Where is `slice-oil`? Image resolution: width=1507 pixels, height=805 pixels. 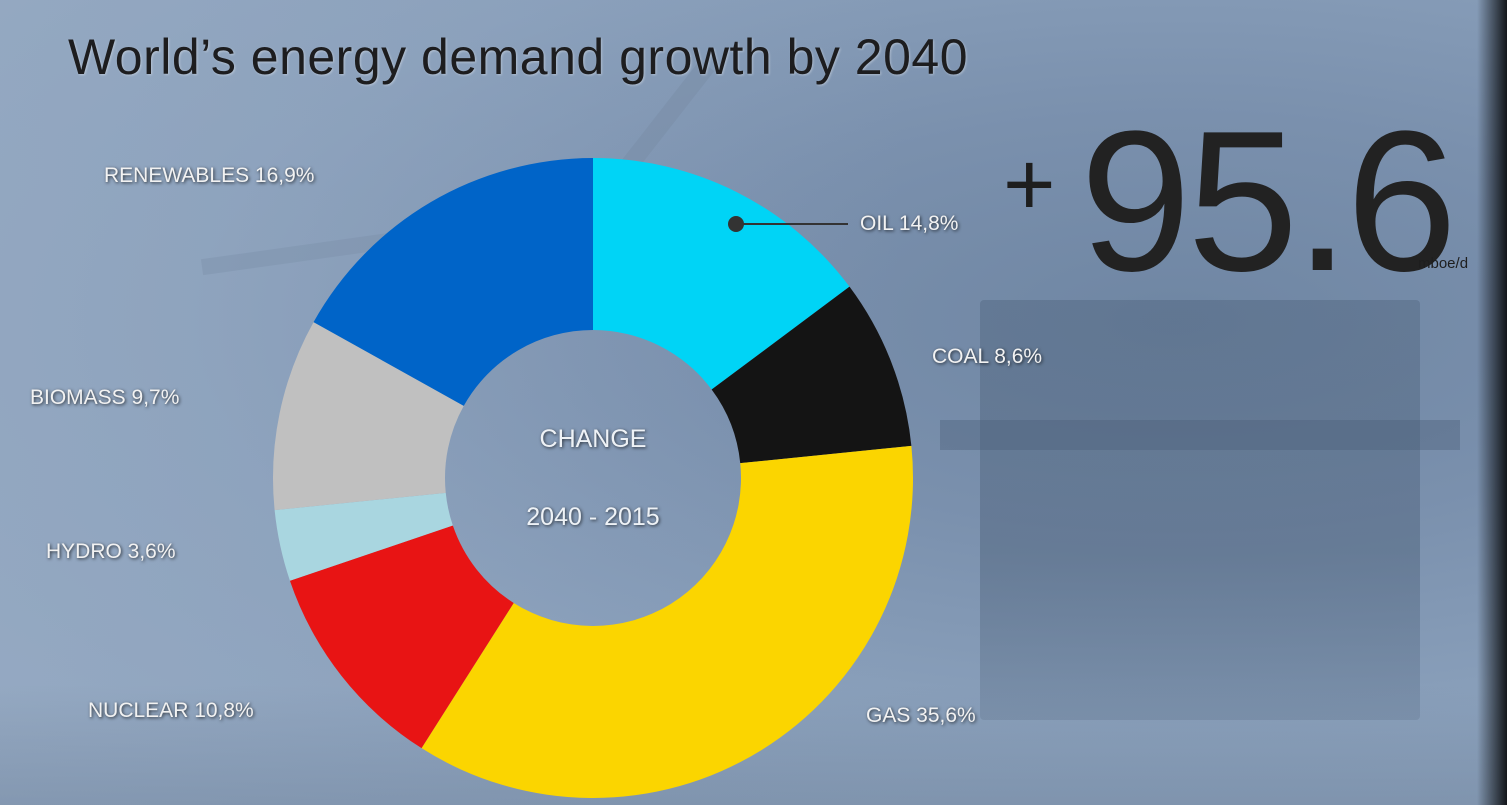 slice-oil is located at coordinates (721, 274).